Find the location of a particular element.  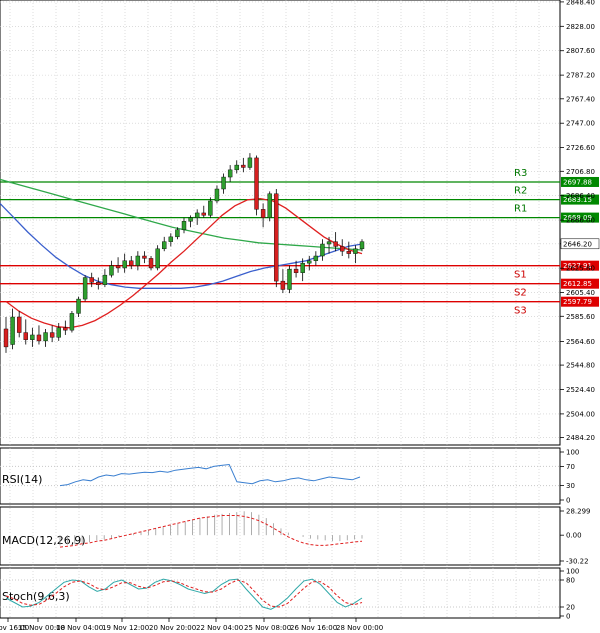

price-tick-label: 2807.60 is located at coordinates (580, 51).